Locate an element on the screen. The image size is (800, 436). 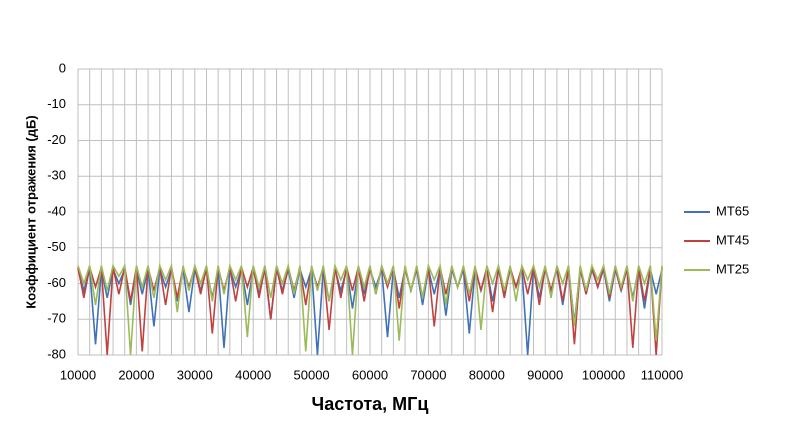
y-tick-label: -30 is located at coordinates (56, 175).